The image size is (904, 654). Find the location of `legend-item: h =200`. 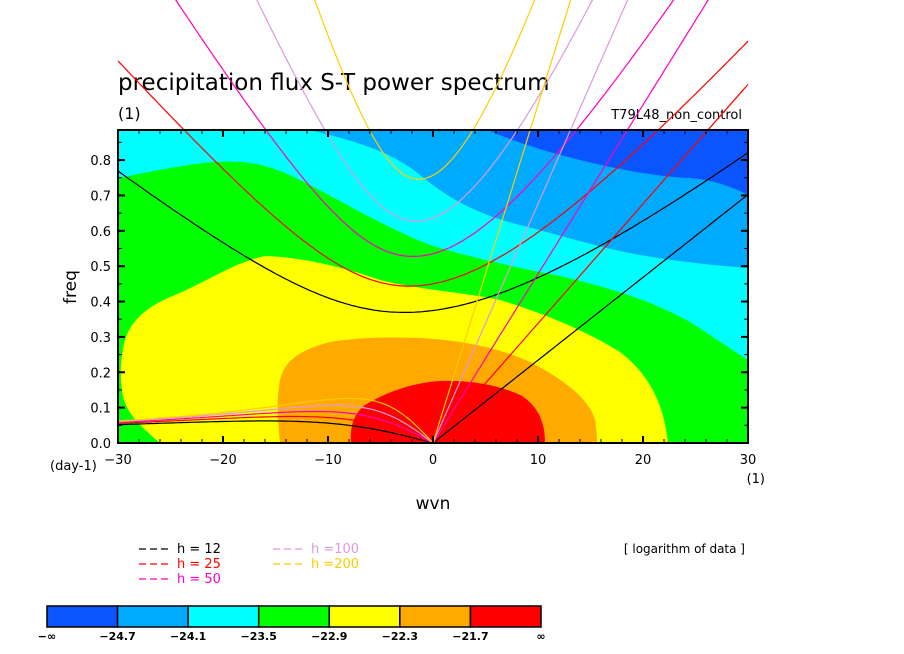

legend-item: h =200 is located at coordinates (316, 564).